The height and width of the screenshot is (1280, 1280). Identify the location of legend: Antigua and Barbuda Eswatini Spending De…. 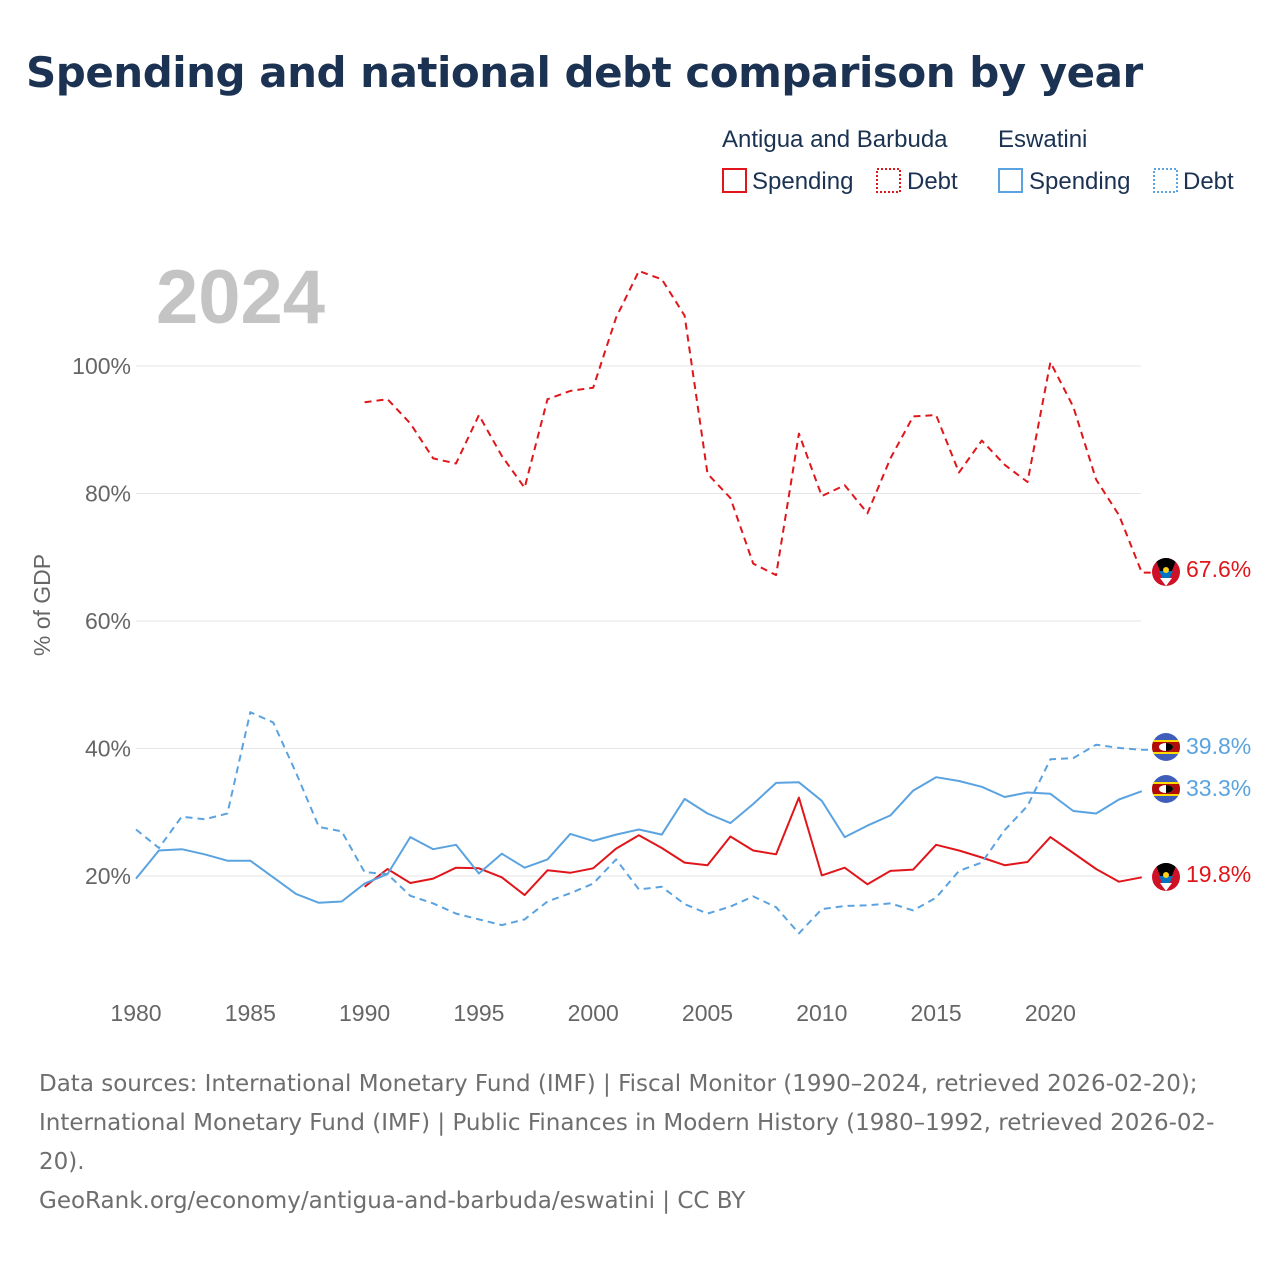
(978, 160).